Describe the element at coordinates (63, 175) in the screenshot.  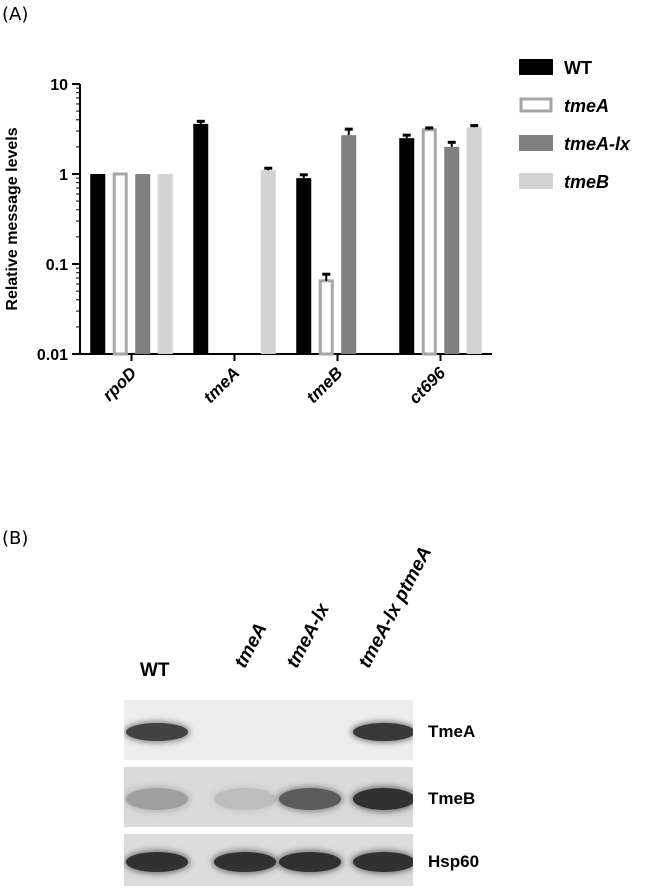
I see `y-tick-label: 1` at that location.